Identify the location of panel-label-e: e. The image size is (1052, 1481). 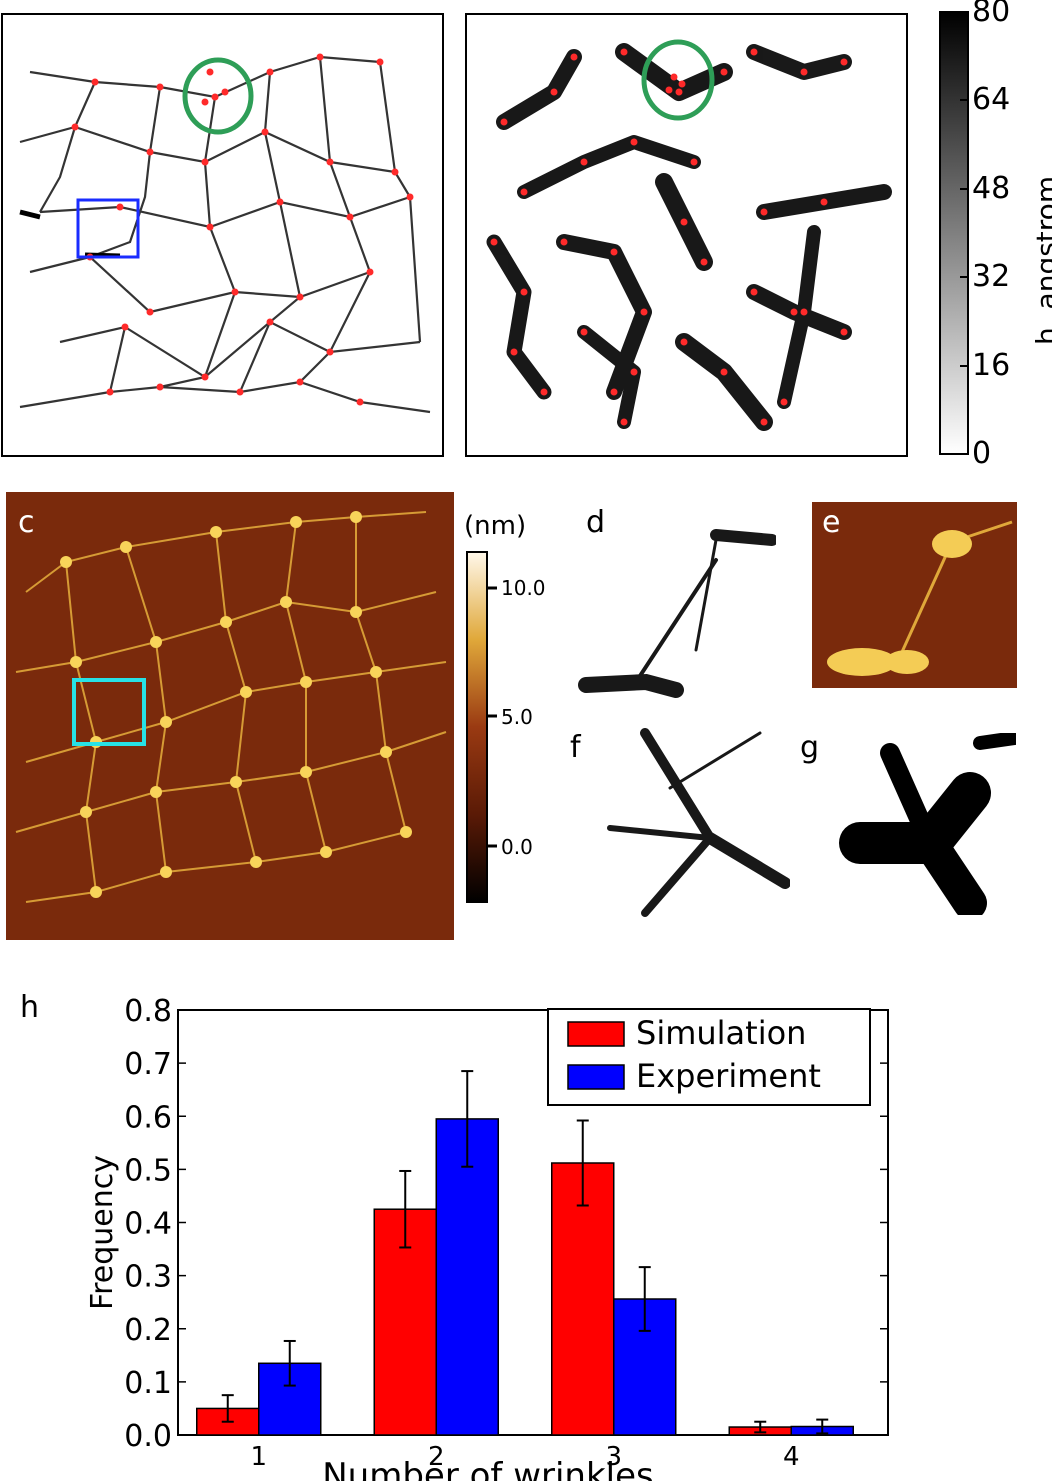
(831, 522).